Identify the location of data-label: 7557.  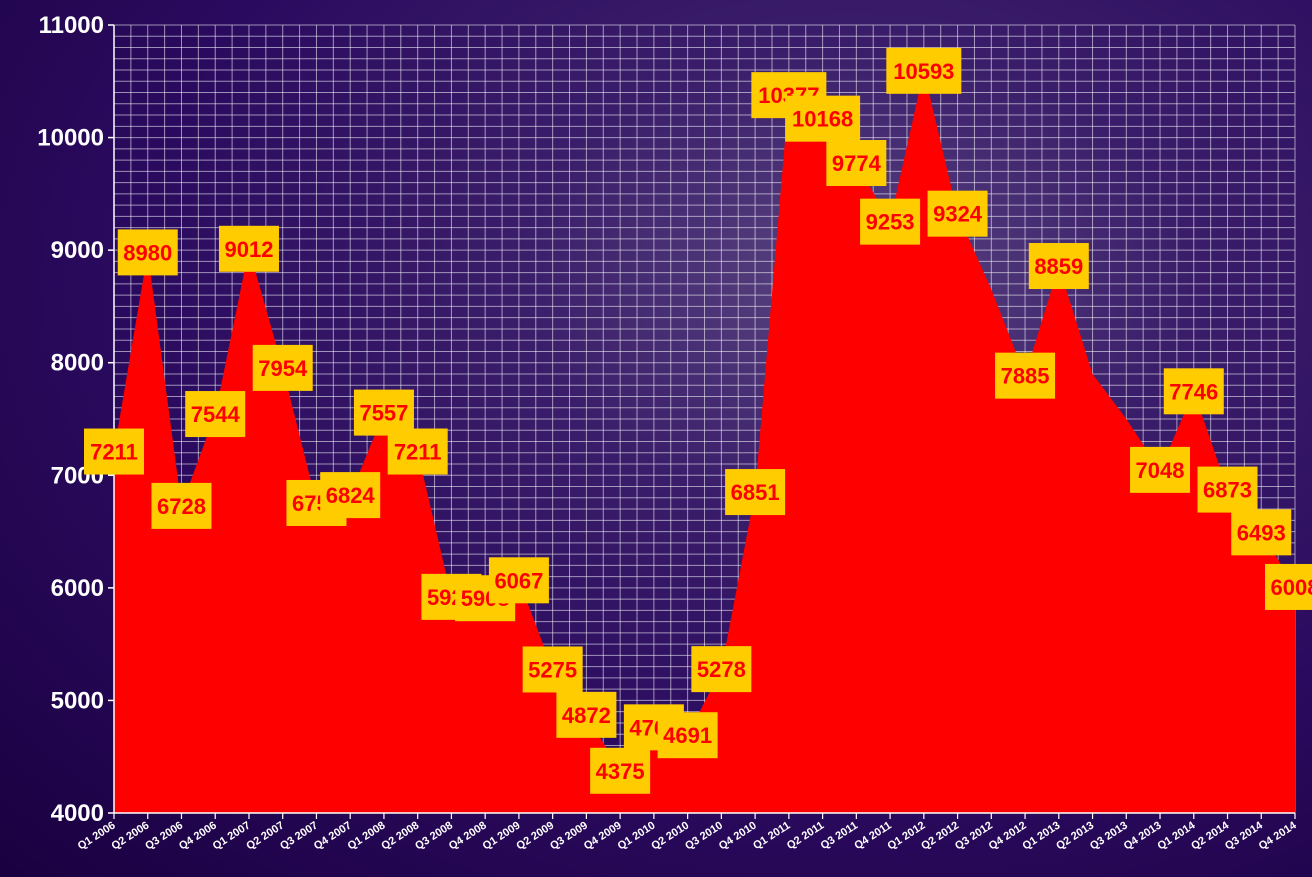
(383, 412).